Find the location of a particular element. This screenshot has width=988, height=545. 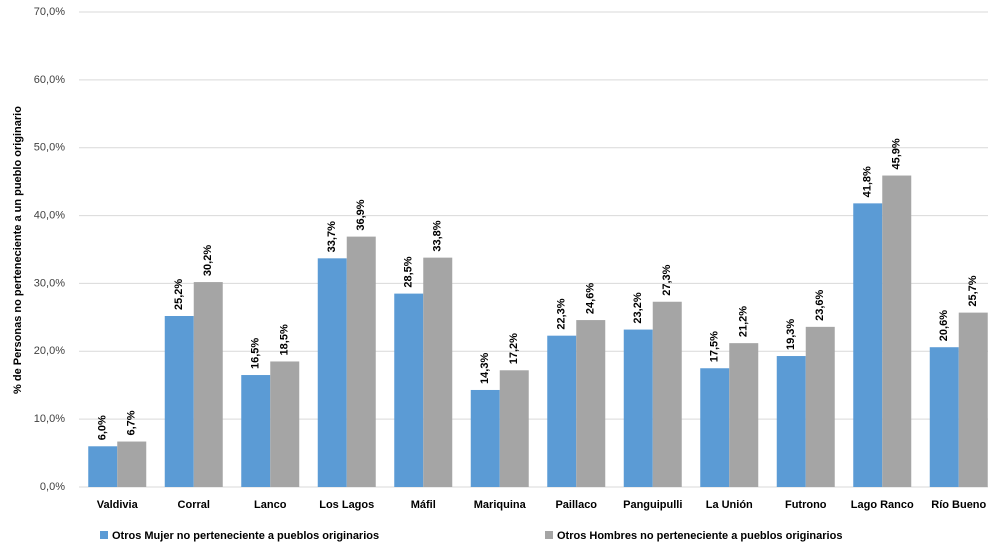

y-tick-label: 60,0% is located at coordinates (49, 80).